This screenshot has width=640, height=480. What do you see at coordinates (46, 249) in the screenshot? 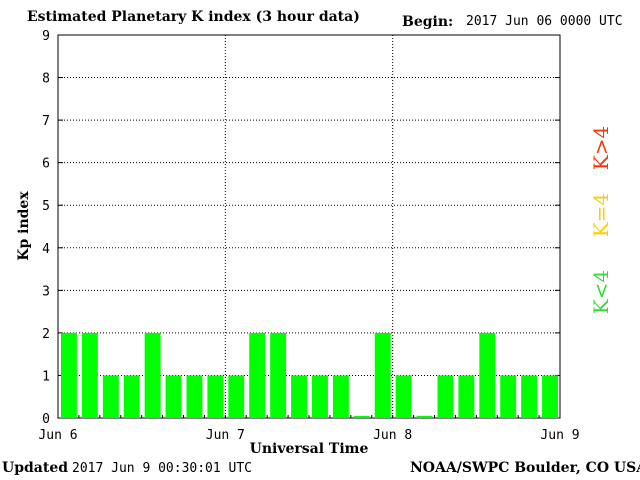
I see `y-tick-label: 4` at bounding box center [46, 249].